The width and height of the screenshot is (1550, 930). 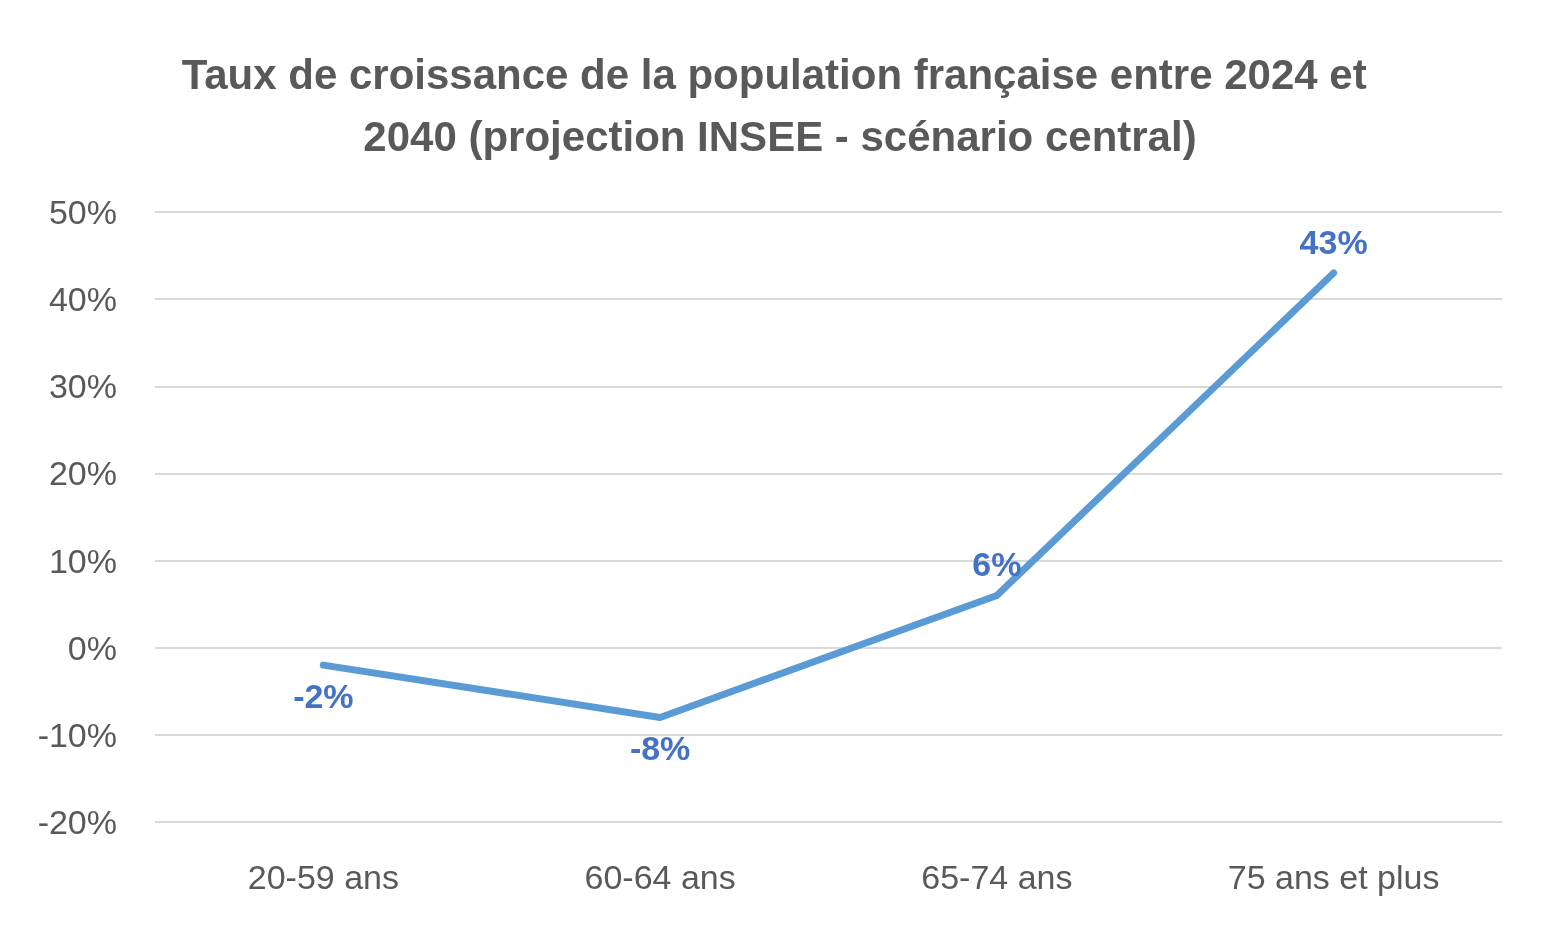 What do you see at coordinates (92, 647) in the screenshot?
I see `y-tick-label: 0%` at bounding box center [92, 647].